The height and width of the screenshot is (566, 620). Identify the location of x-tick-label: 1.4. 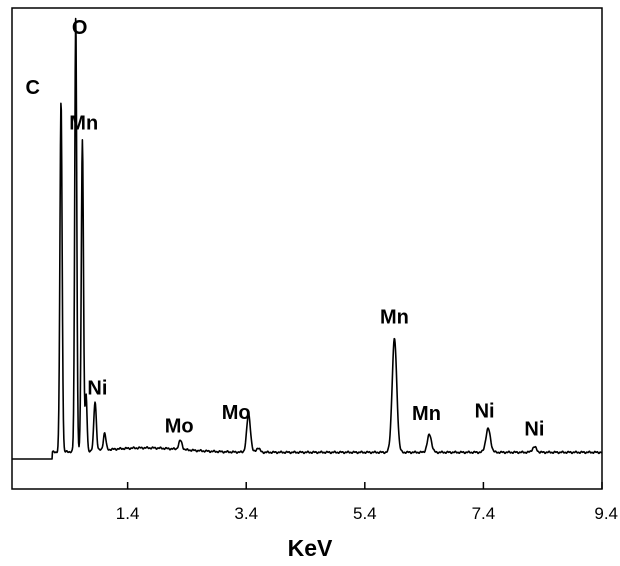
(128, 513).